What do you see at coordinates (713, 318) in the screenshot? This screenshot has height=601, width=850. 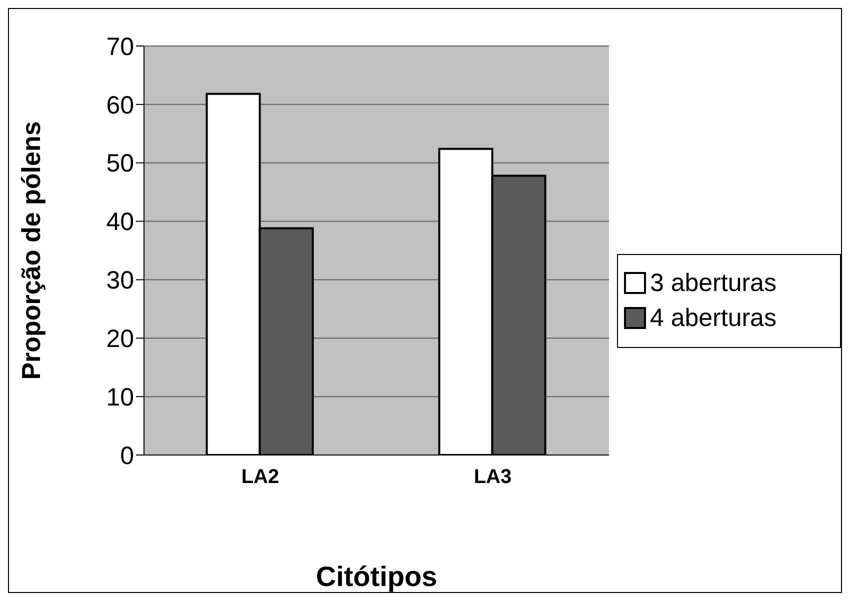 I see `legend-label: 4 aberturas` at bounding box center [713, 318].